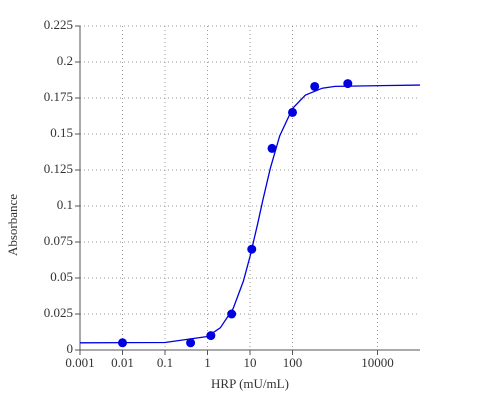 The width and height of the screenshot is (500, 405). Describe the element at coordinates (65, 60) in the screenshot. I see `y-tick-label: 0.2` at that location.